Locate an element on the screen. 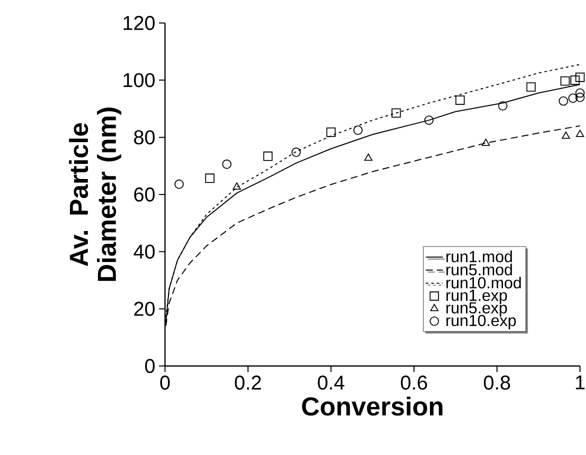 This screenshot has width=586, height=455. y-tick-label: 80 is located at coordinates (144, 137).